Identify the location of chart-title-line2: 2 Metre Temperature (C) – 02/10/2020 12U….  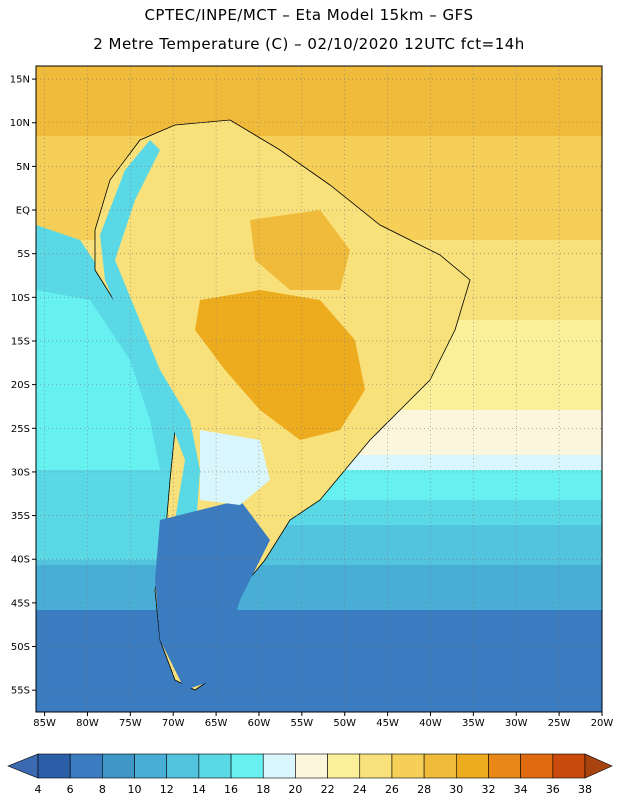
(309, 44).